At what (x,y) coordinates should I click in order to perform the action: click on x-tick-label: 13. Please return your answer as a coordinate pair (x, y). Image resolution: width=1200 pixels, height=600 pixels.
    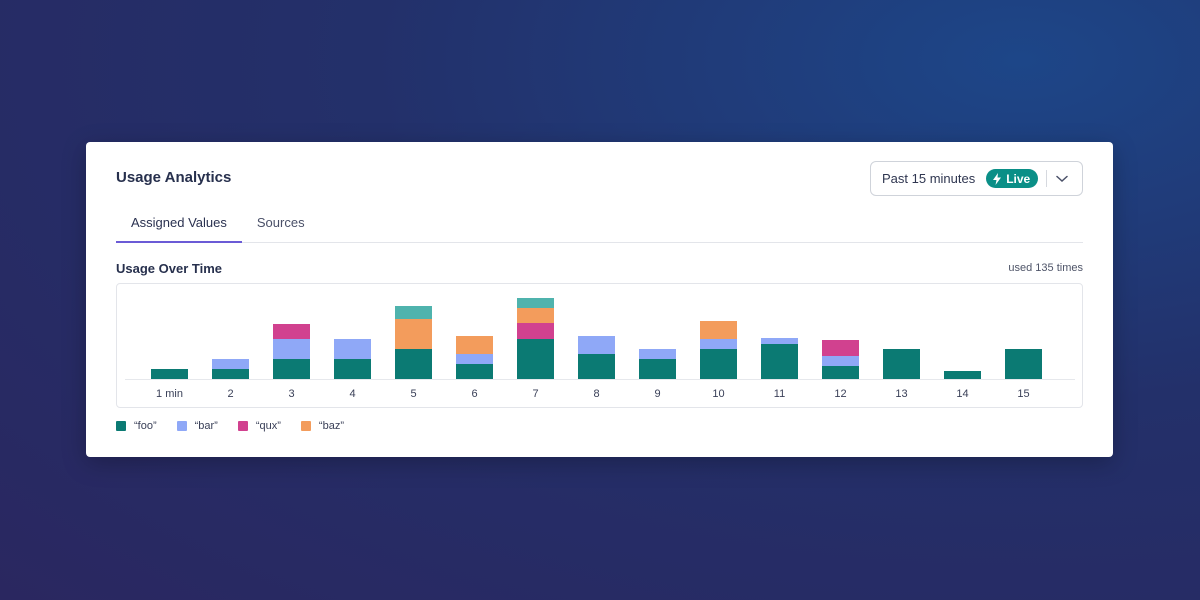
    Looking at the image, I should click on (901, 394).